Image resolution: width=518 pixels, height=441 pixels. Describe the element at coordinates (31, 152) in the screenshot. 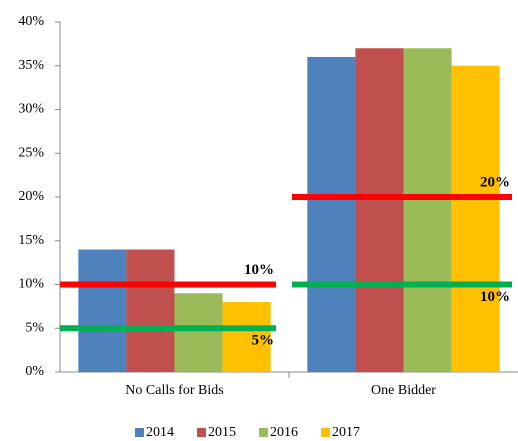

I see `y-tick-label: 25%` at that location.